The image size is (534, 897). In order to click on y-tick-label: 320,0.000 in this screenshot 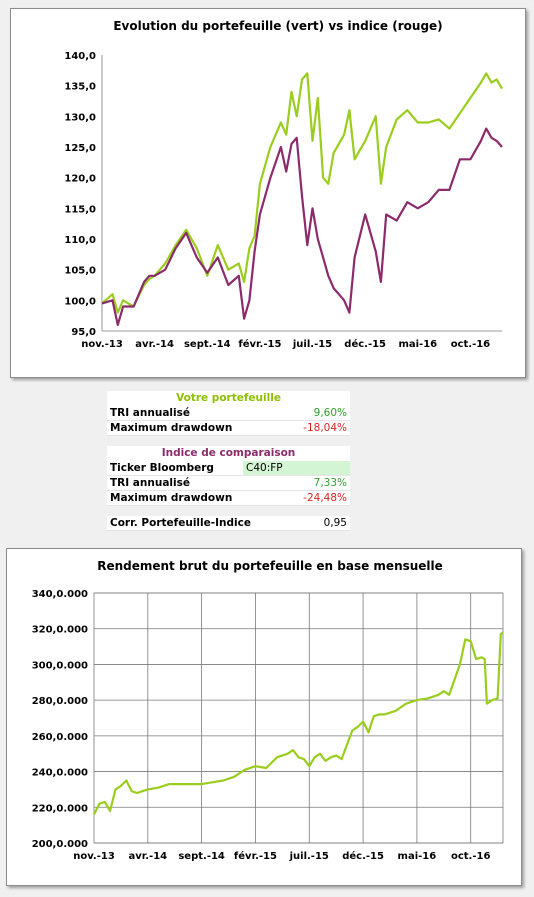, I will do `click(60, 630)`.